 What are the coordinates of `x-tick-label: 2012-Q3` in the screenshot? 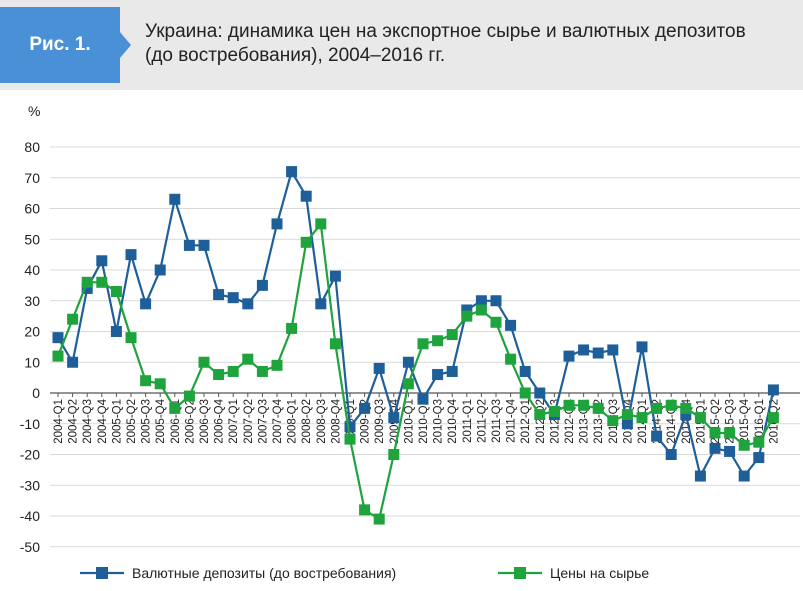 It's located at (555, 421).